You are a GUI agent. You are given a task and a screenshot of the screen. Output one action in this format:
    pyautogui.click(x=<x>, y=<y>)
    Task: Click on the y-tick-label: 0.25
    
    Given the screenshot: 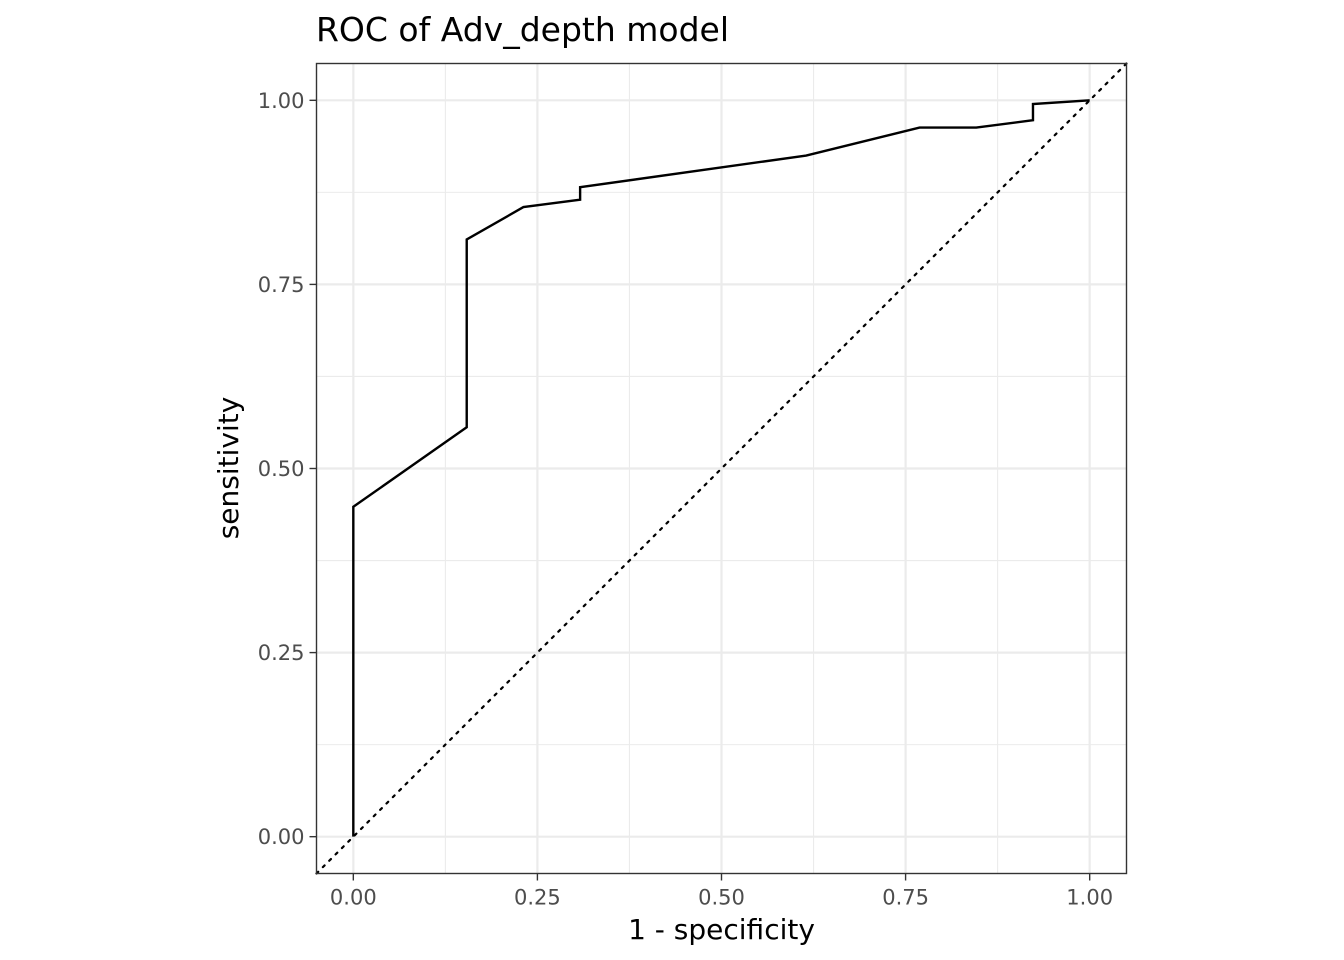 What is the action you would take?
    pyautogui.click(x=281, y=653)
    